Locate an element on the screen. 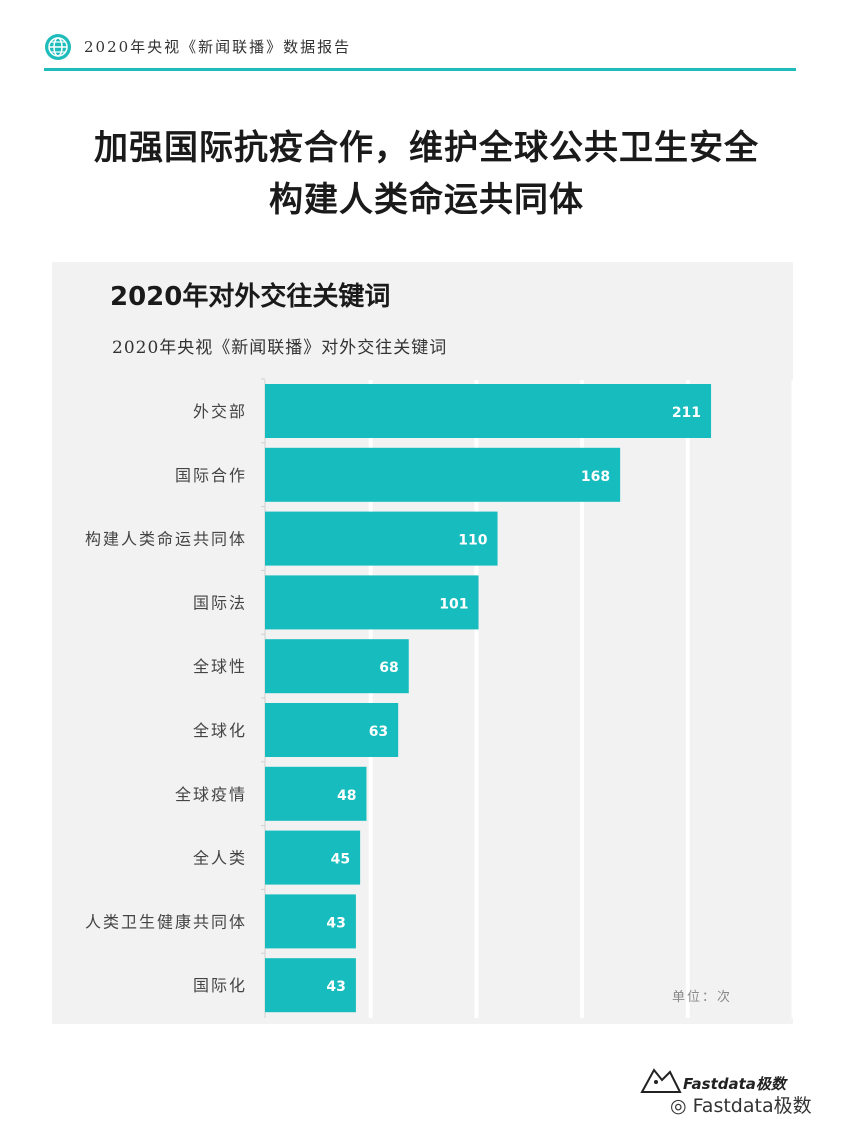  category-label: 全球性 is located at coordinates (220, 666).